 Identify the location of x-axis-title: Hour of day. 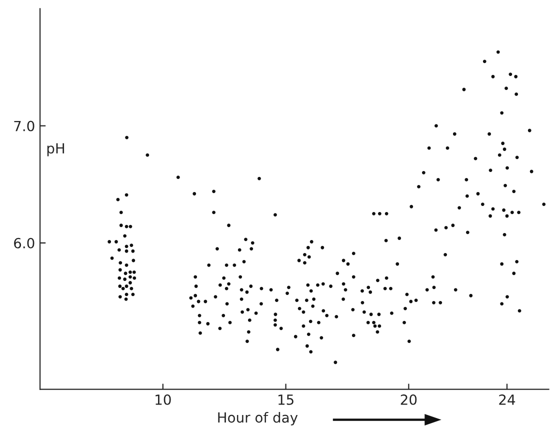
(258, 419).